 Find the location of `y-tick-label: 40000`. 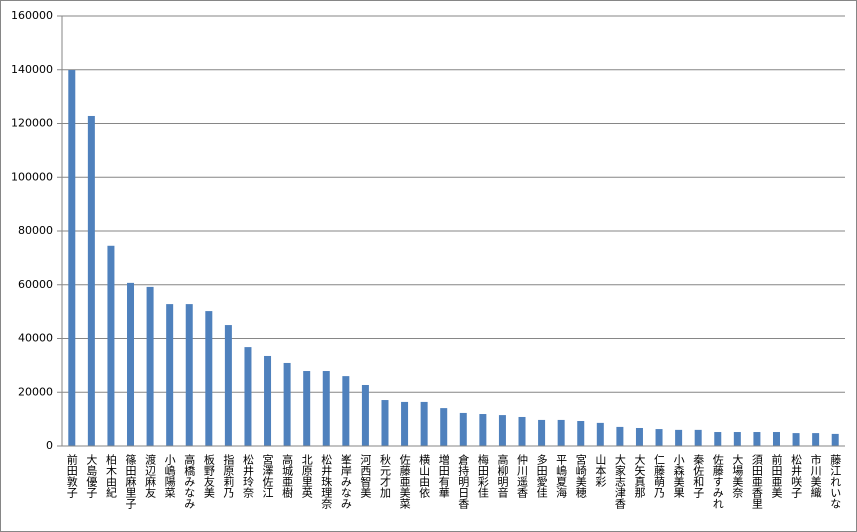

y-tick-label: 40000 is located at coordinates (35, 338).